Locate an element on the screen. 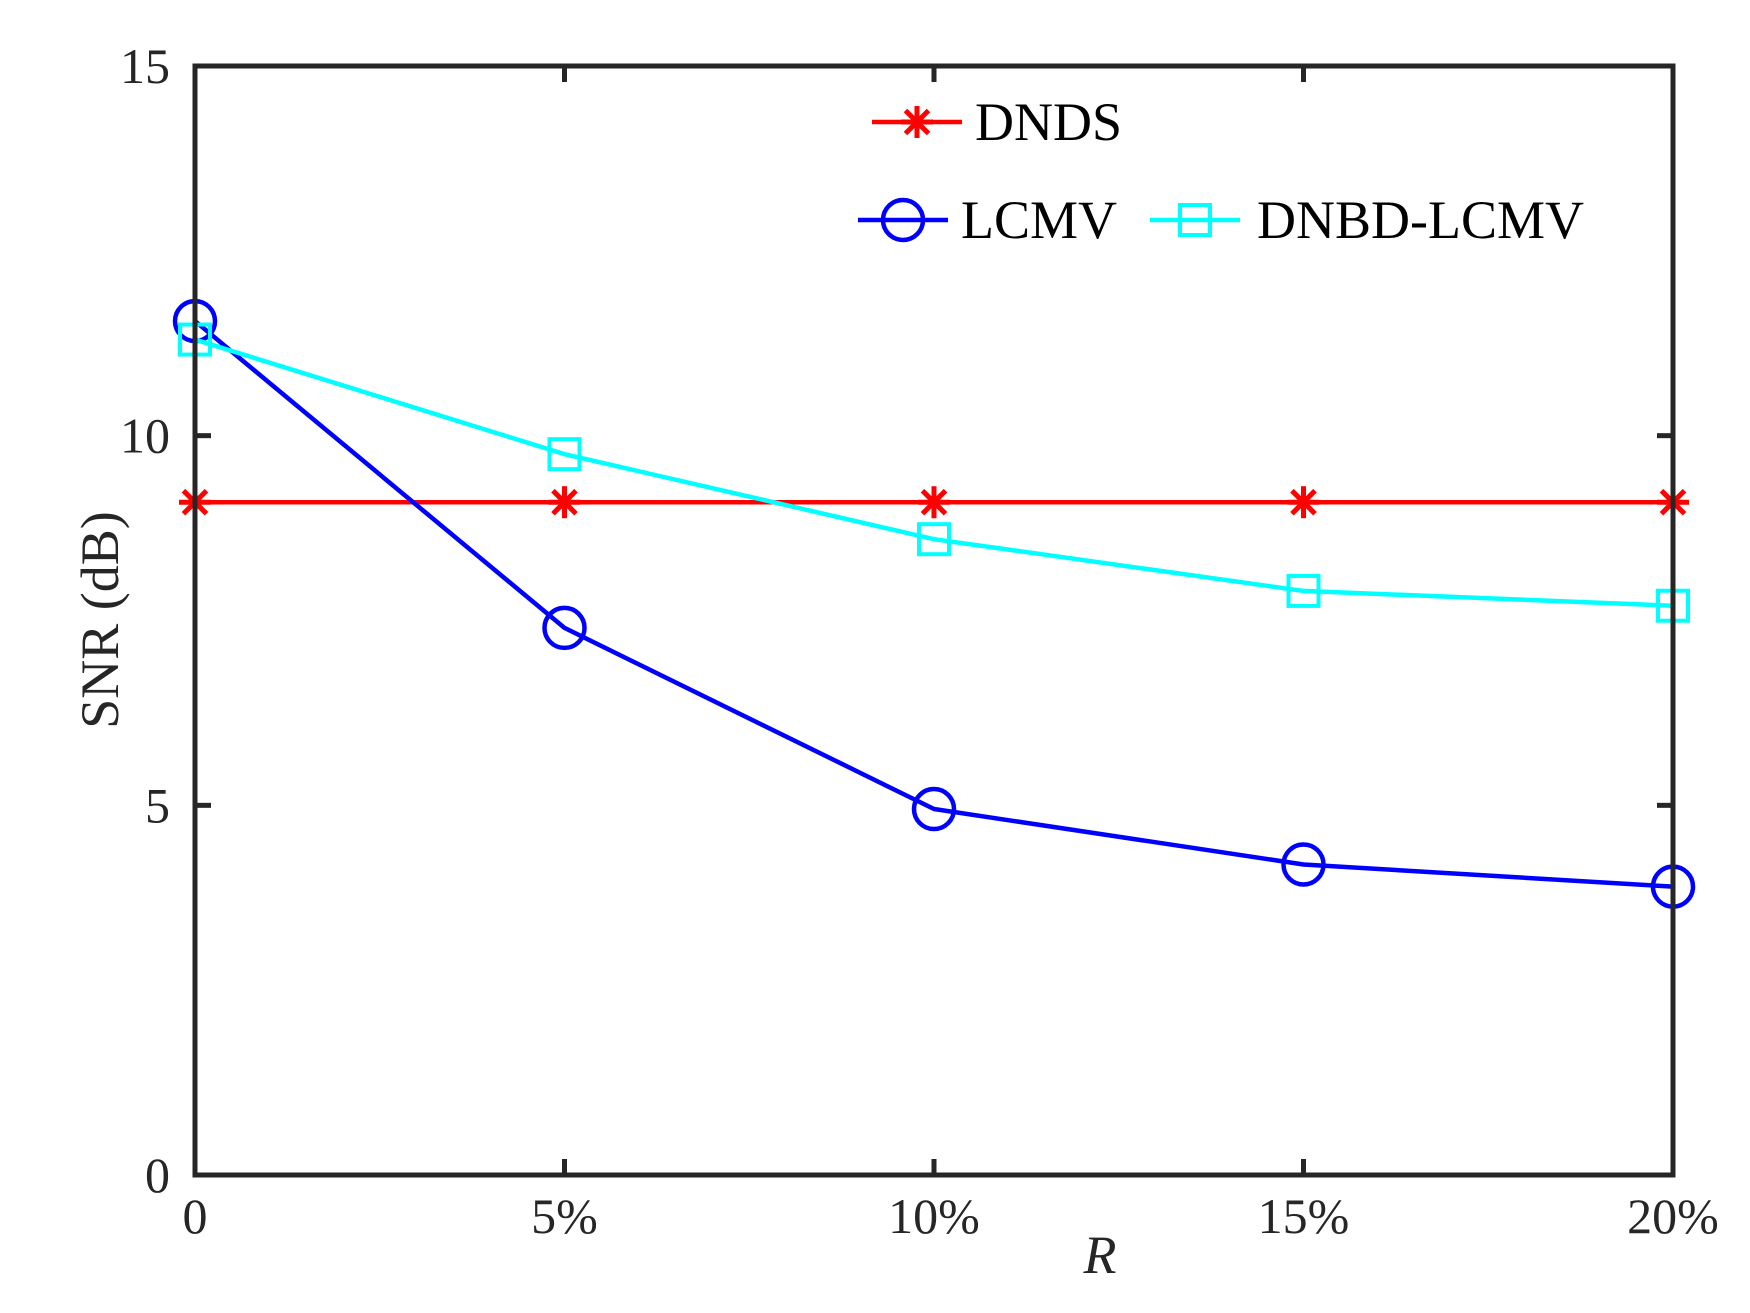 The width and height of the screenshot is (1750, 1313). x-tick-labels: 0 5% 10% 15% 20% is located at coordinates (951, 1216).